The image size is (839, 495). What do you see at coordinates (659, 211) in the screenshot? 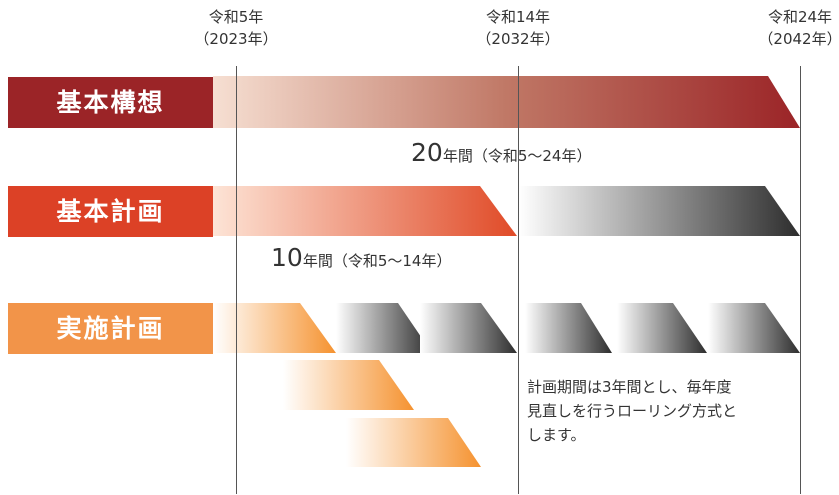
I see `keikaku-bar-next` at bounding box center [659, 211].